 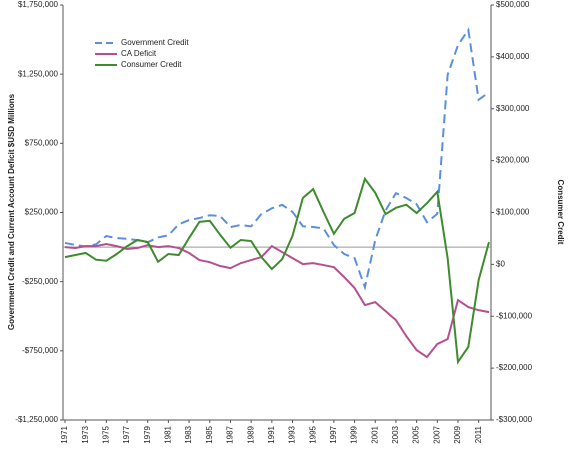 I want to click on y2-tick-label: -$100,000, so click(x=514, y=315).